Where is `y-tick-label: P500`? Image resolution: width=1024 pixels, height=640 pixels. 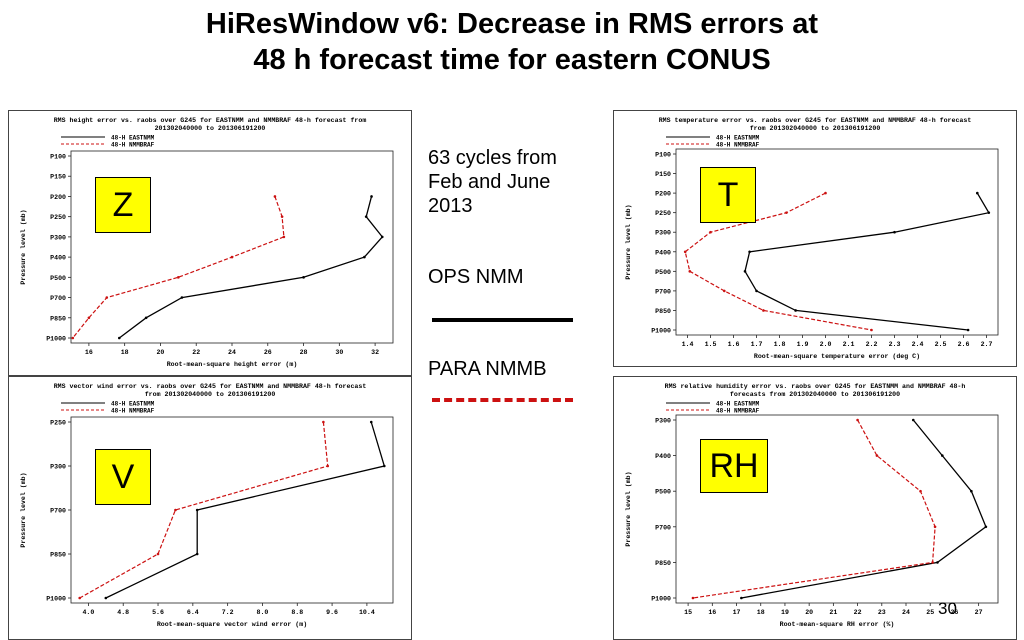
y-tick-label: P500 is located at coordinates (663, 272).